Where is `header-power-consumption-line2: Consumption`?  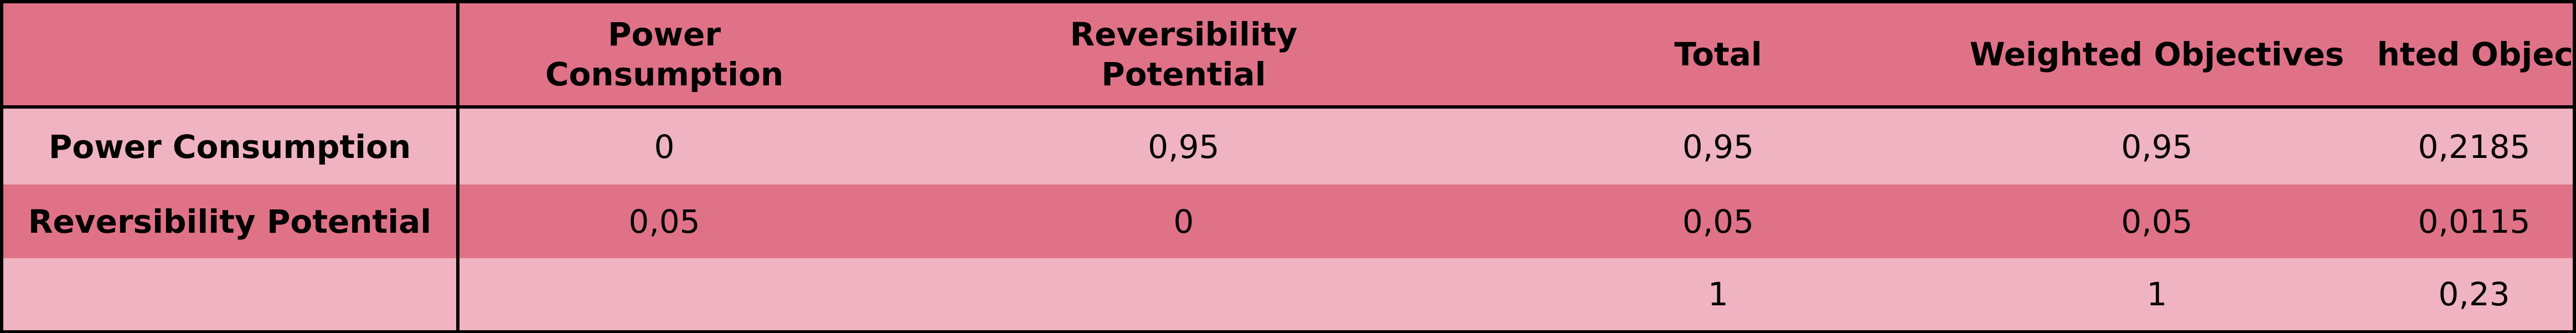
header-power-consumption-line2: Consumption is located at coordinates (664, 74).